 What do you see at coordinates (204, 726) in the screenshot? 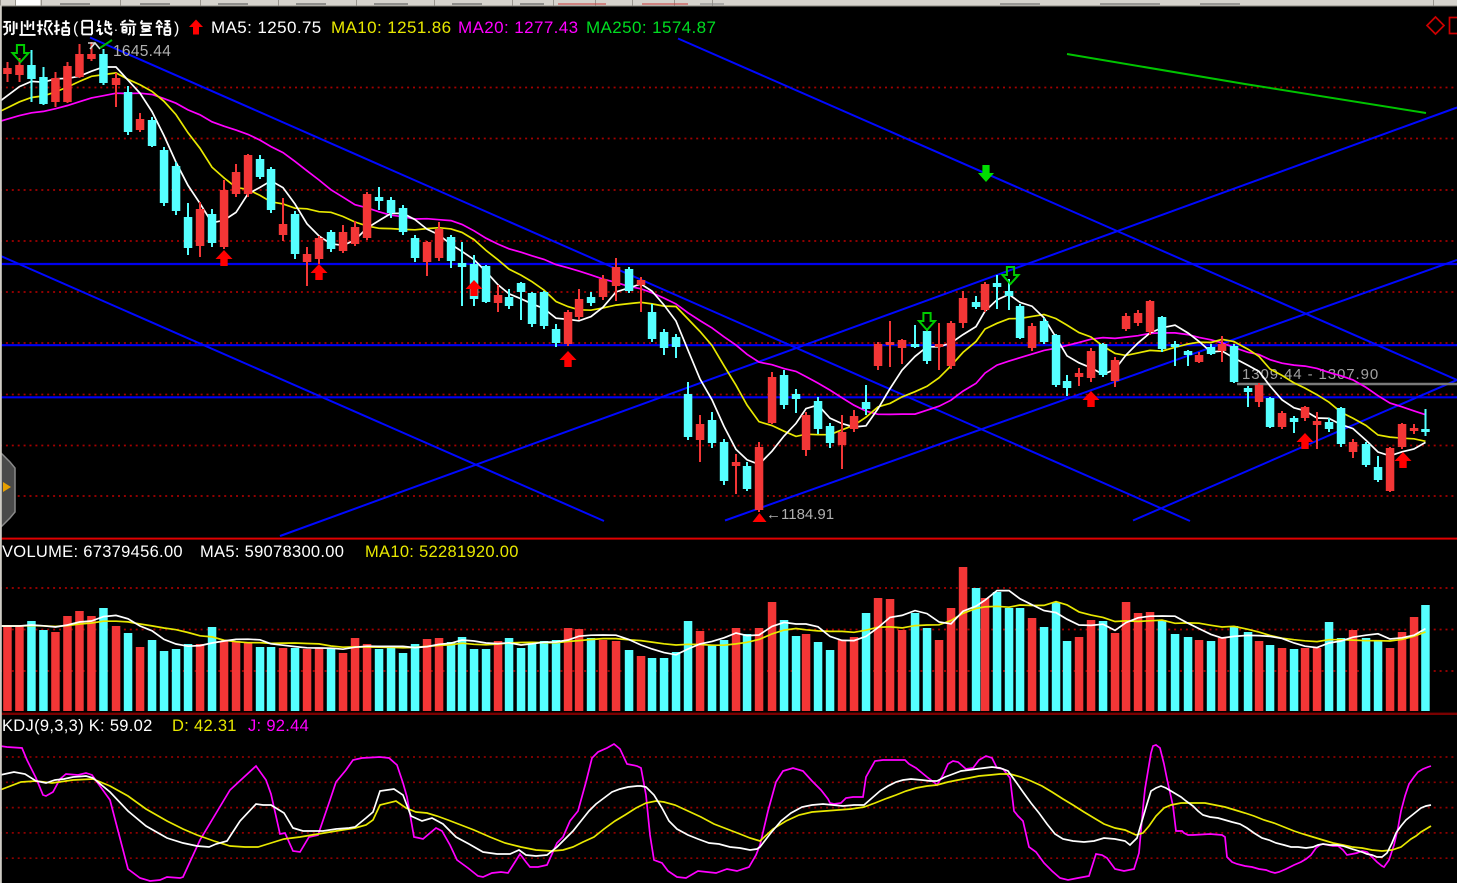
I see `svg-text: D: 42.31` at bounding box center [204, 726].